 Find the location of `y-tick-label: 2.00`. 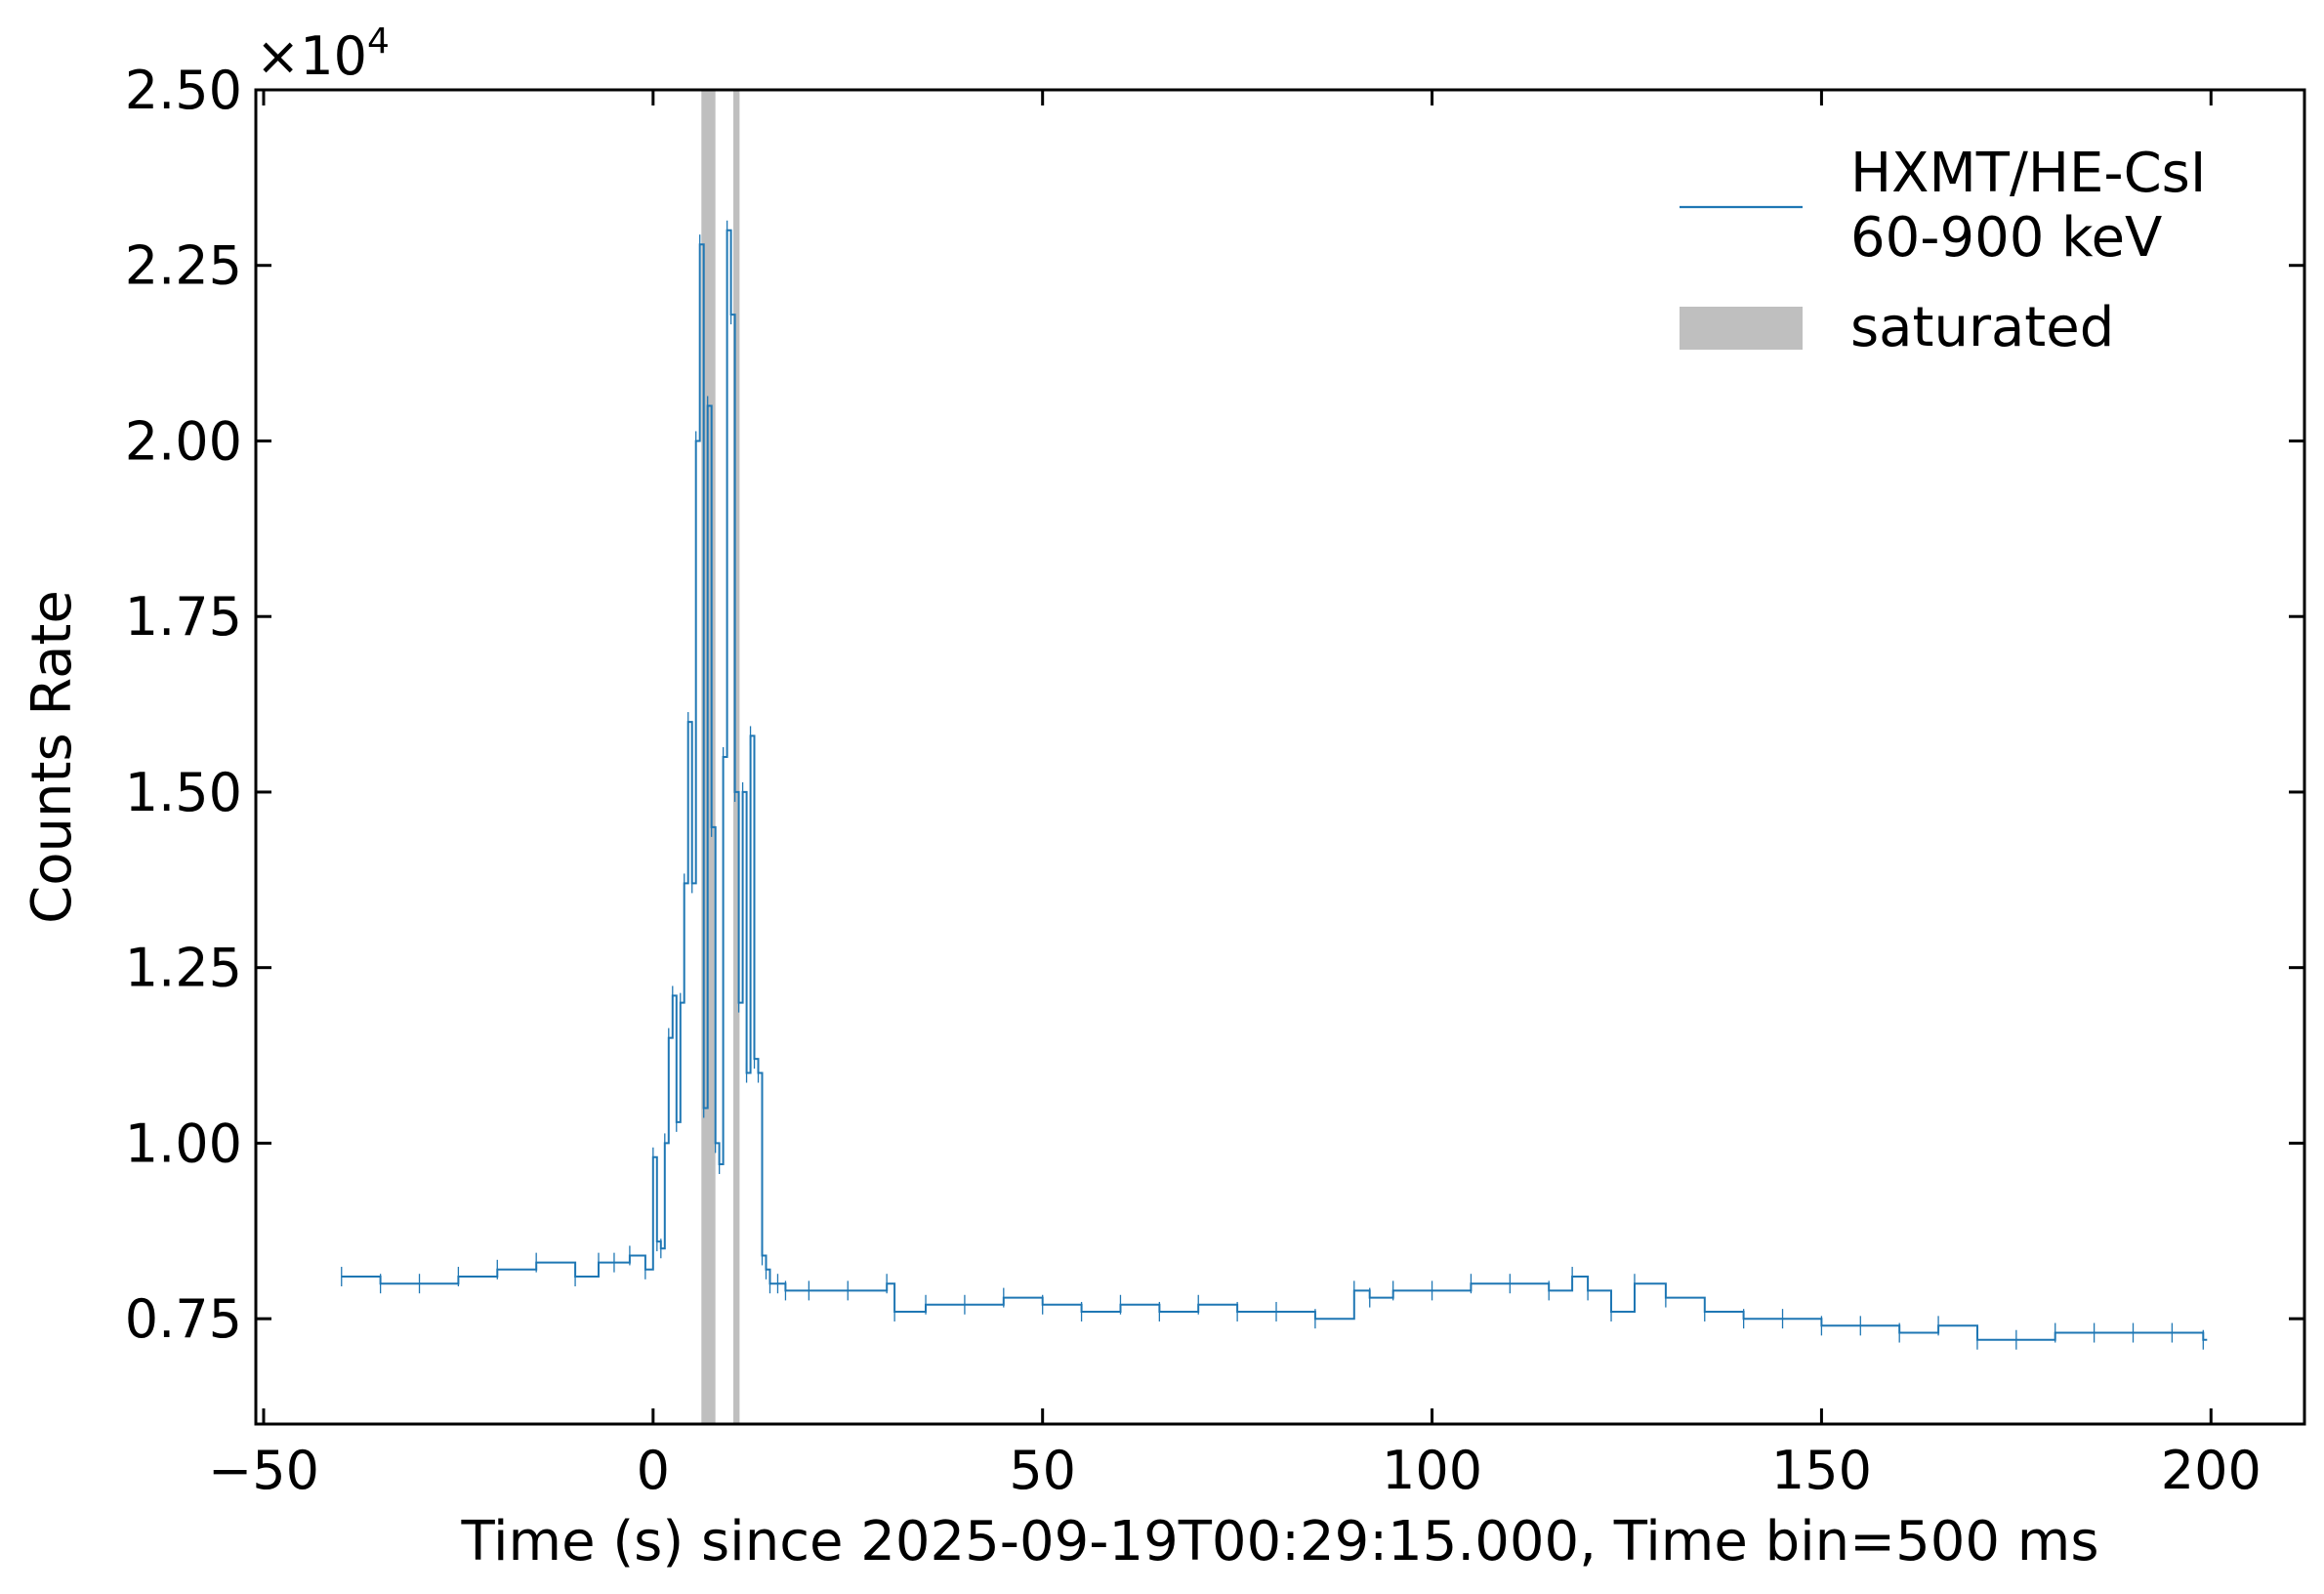

y-tick-label: 2.00 is located at coordinates (184, 441).